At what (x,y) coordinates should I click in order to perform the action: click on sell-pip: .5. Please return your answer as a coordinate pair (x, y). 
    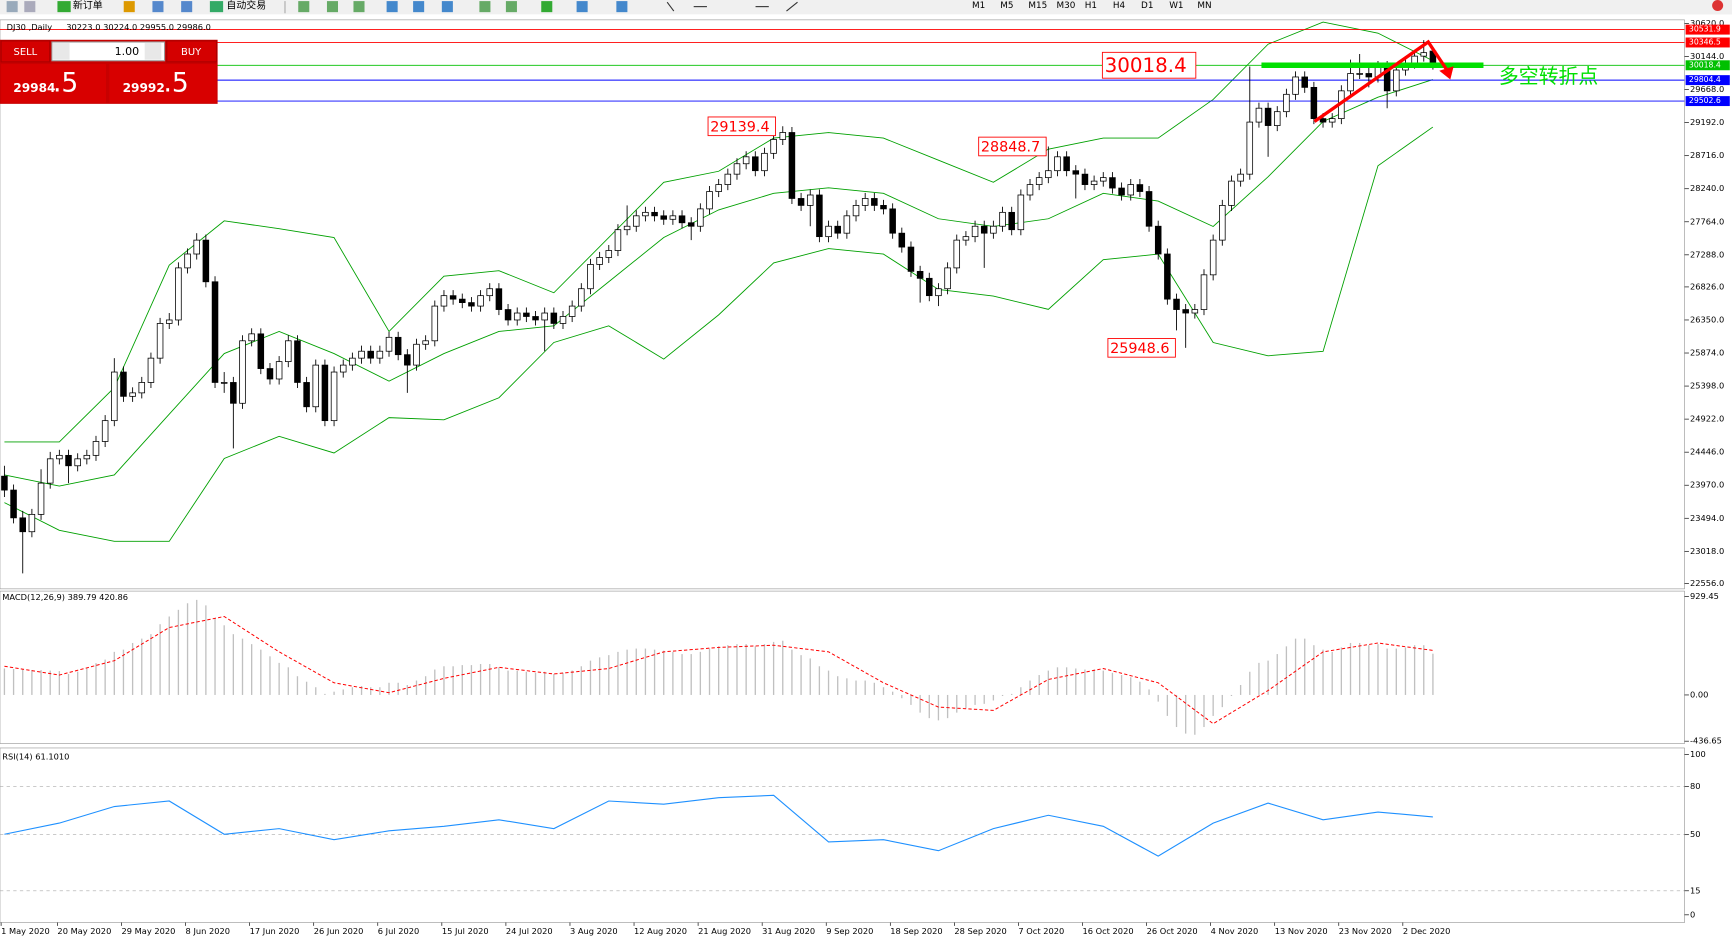
    Looking at the image, I should click on (65, 82).